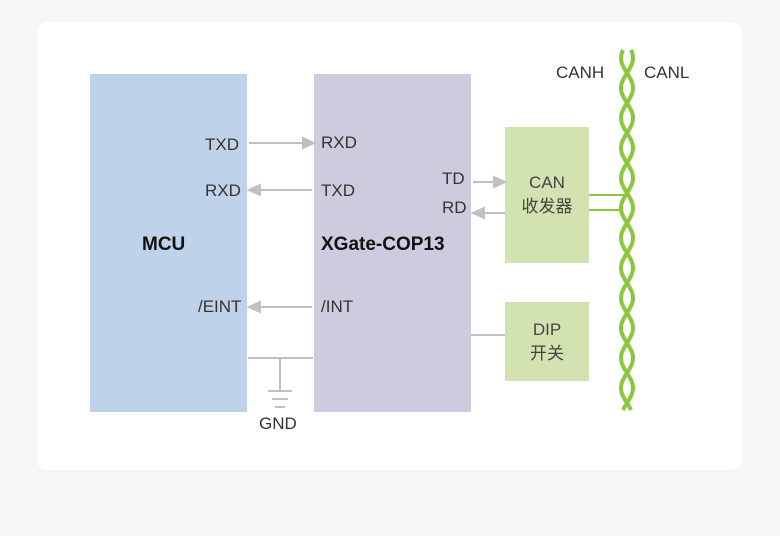  I want to click on mcu-eint-pin: /EINT, so click(220, 306).